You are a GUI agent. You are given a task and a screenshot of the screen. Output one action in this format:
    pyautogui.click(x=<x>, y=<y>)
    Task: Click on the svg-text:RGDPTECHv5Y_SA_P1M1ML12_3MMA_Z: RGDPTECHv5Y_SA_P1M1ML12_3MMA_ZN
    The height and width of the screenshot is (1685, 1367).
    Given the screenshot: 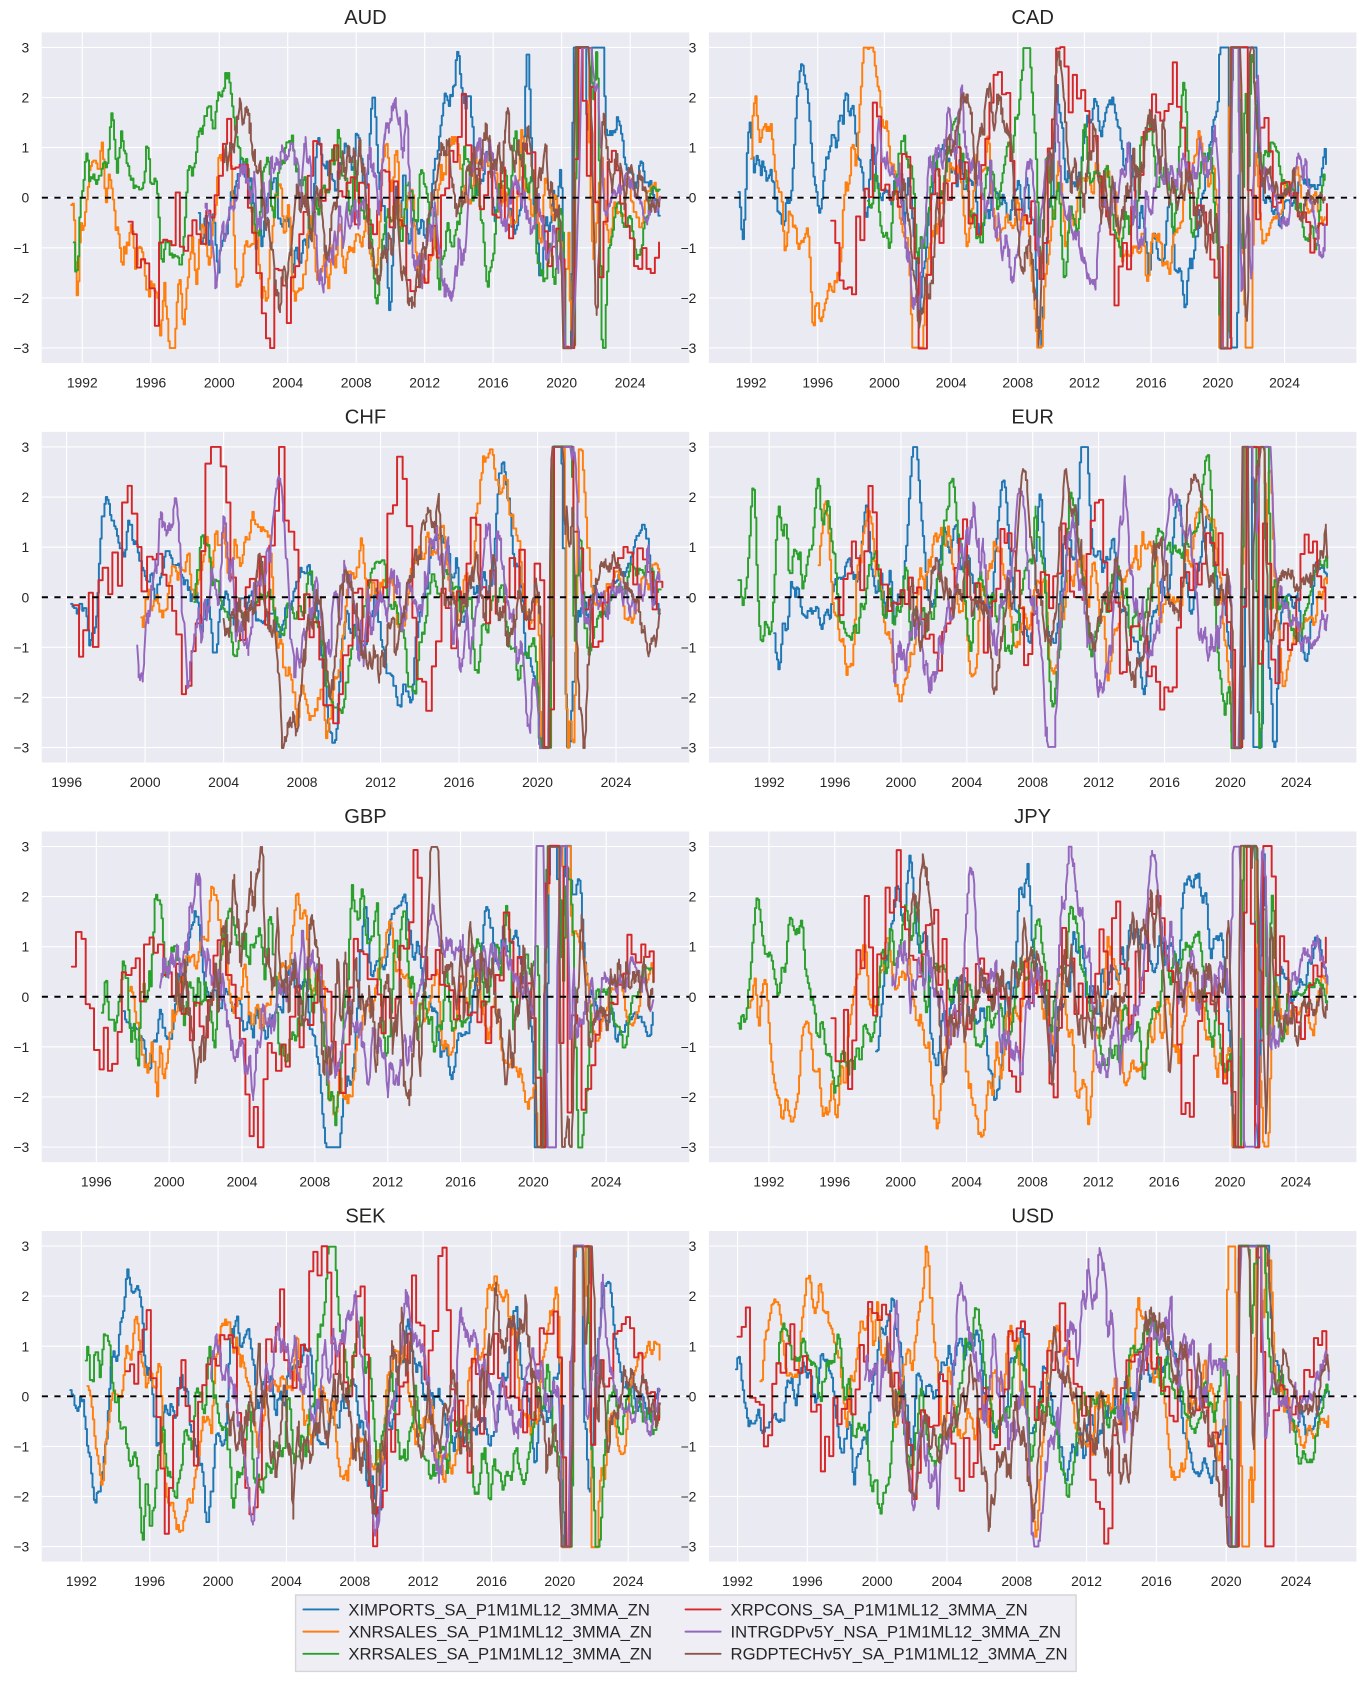 What is the action you would take?
    pyautogui.click(x=899, y=1654)
    